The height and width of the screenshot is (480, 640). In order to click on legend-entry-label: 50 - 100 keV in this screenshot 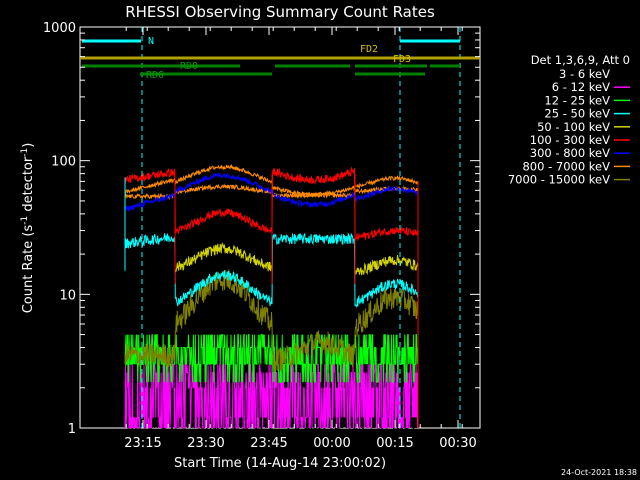, I will do `click(573, 127)`.